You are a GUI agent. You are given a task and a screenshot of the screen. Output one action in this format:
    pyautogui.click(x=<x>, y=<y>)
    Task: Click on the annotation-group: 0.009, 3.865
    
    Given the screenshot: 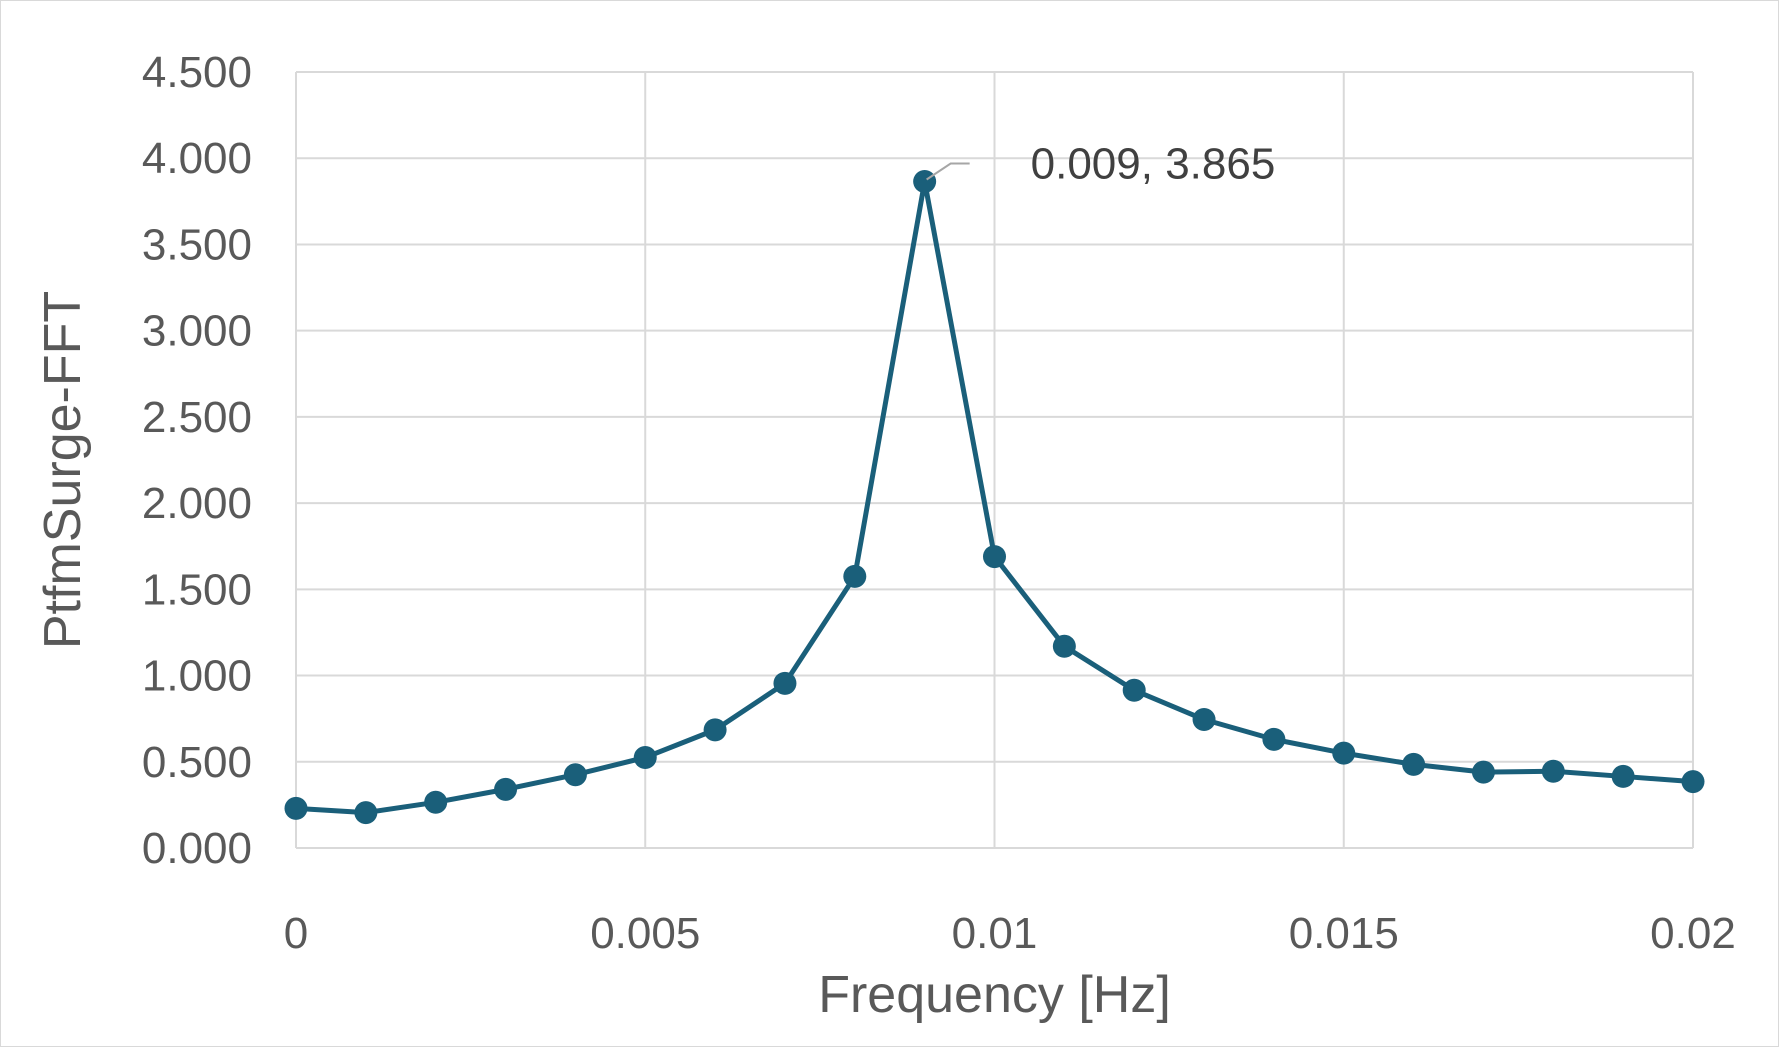 What is the action you would take?
    pyautogui.click(x=1101, y=164)
    